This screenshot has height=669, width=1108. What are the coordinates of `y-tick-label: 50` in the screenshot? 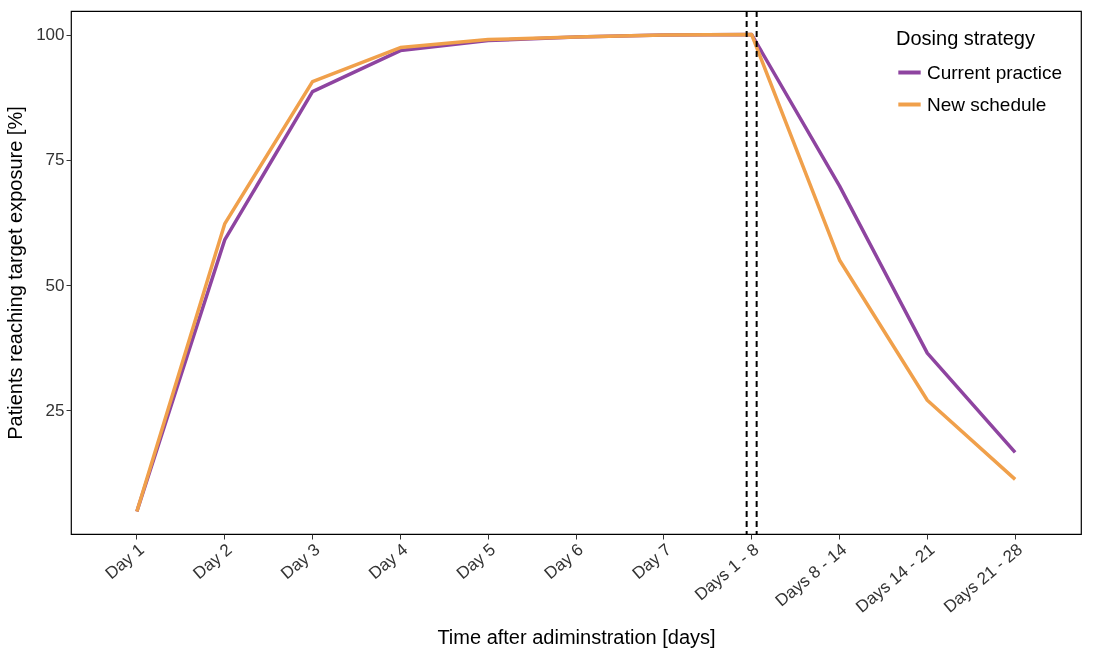 It's located at (55, 285).